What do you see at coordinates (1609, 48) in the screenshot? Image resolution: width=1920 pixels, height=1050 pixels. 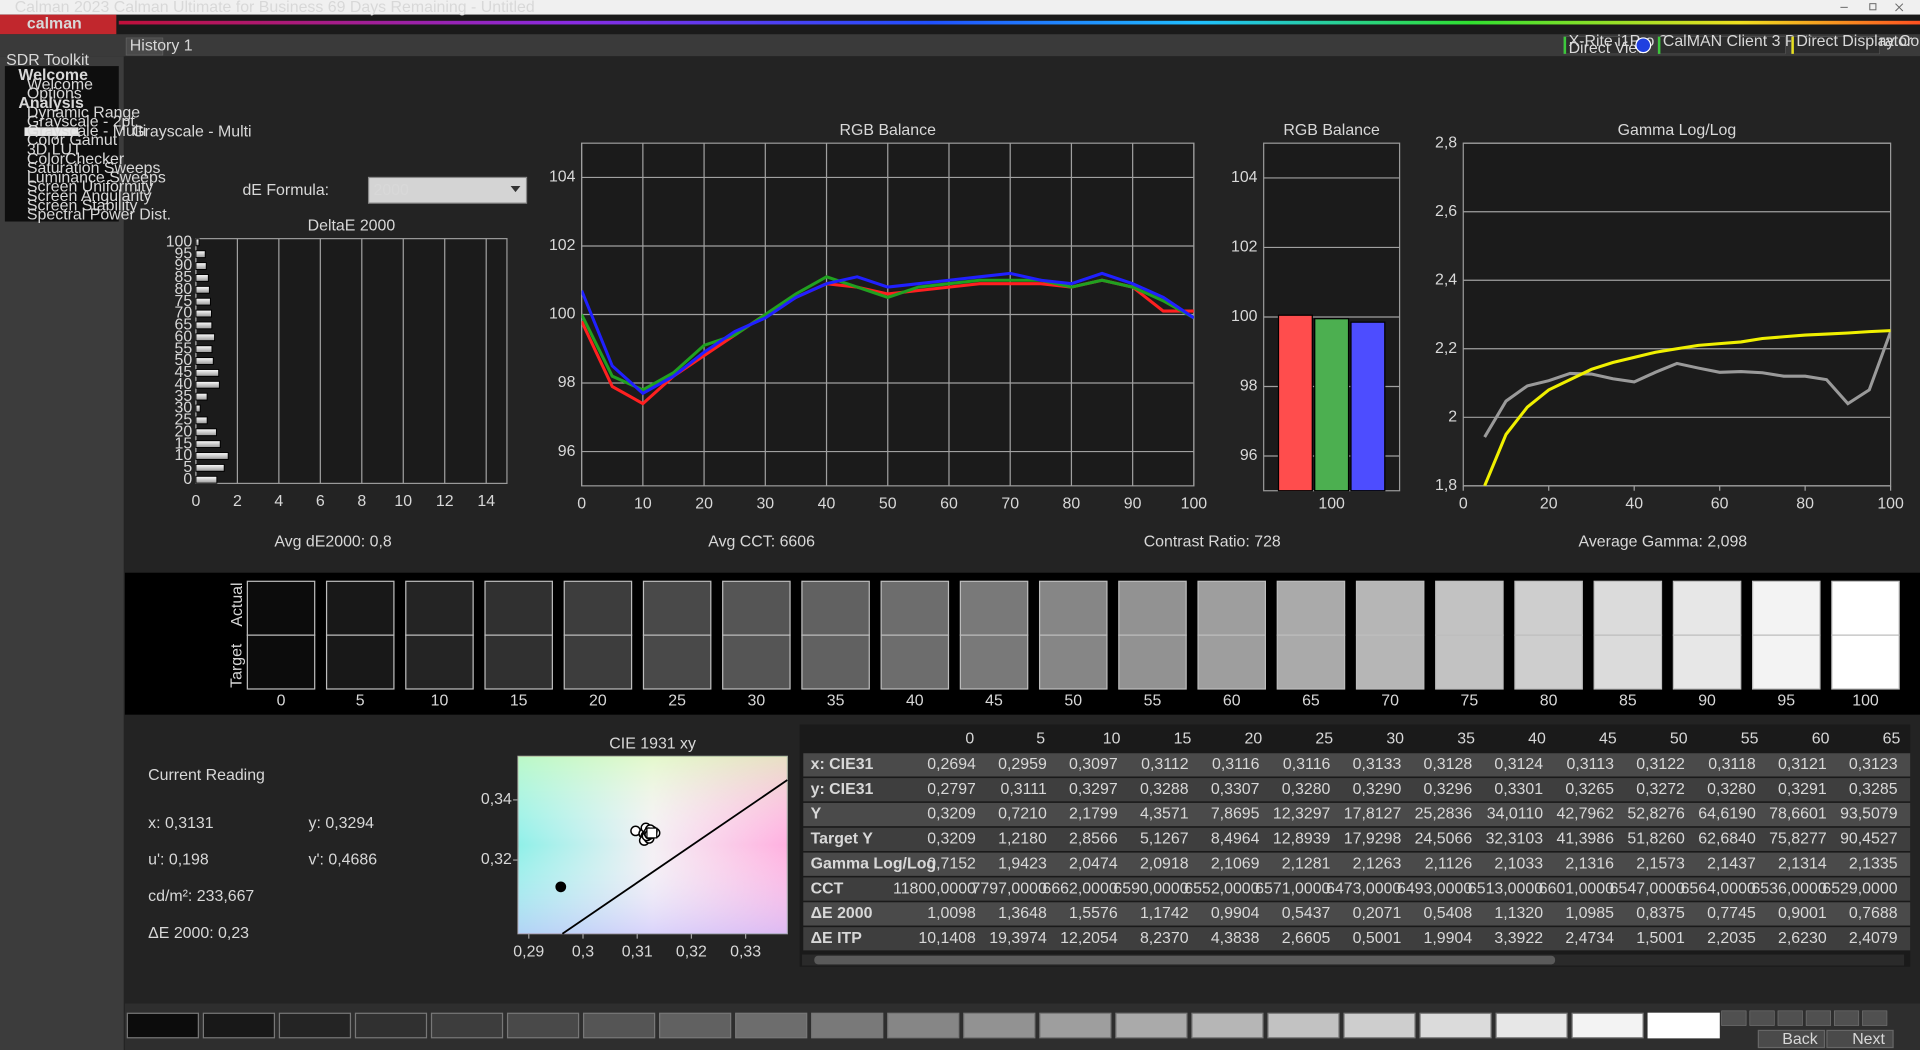 I see `toolbar-text: Direct View` at bounding box center [1609, 48].